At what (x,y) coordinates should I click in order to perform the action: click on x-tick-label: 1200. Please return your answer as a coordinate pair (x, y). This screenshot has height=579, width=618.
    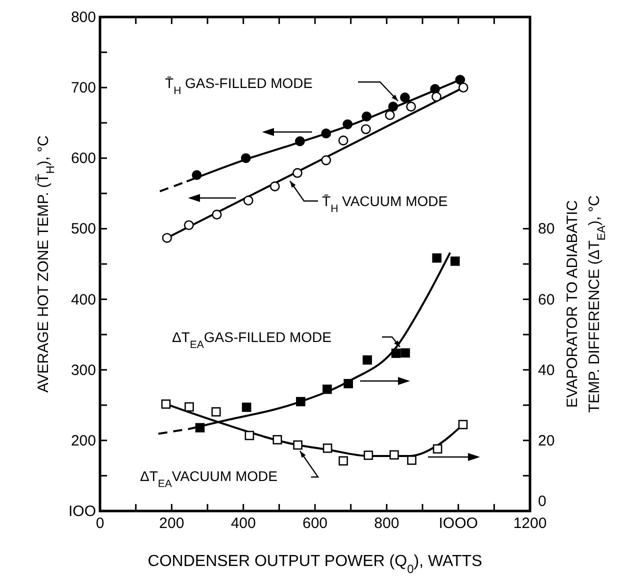
    Looking at the image, I should click on (530, 523).